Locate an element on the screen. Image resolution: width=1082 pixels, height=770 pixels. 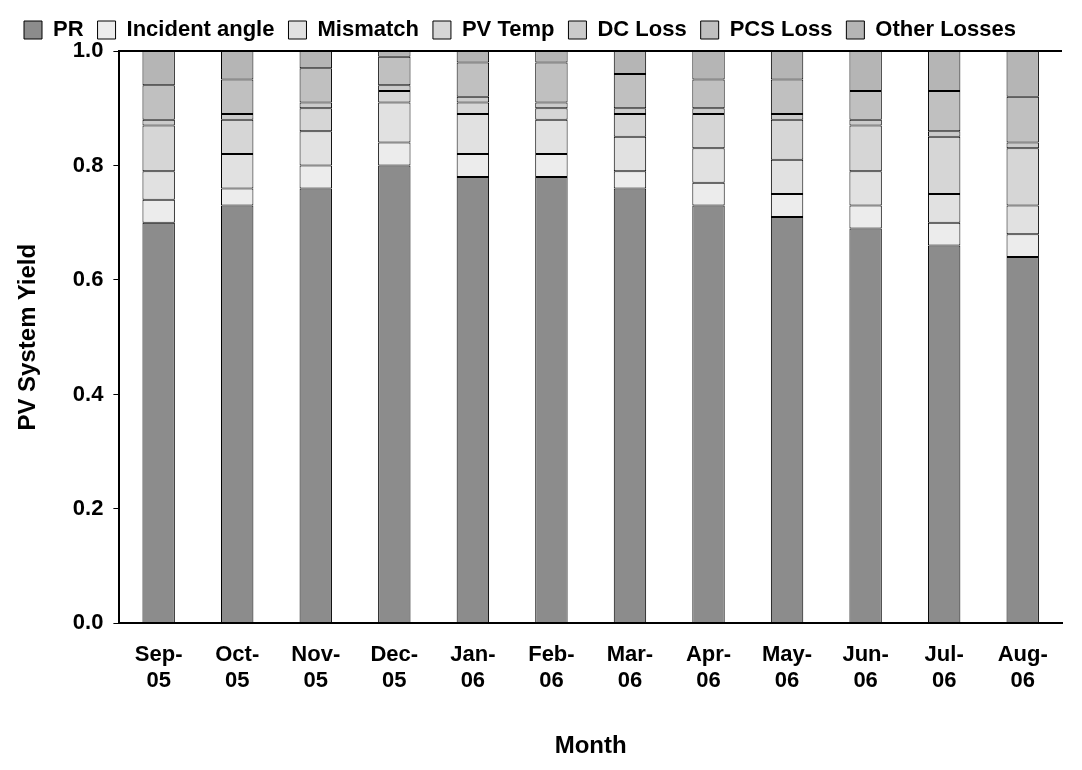
x-tick-label: Nov-05 is located at coordinates (316, 666).